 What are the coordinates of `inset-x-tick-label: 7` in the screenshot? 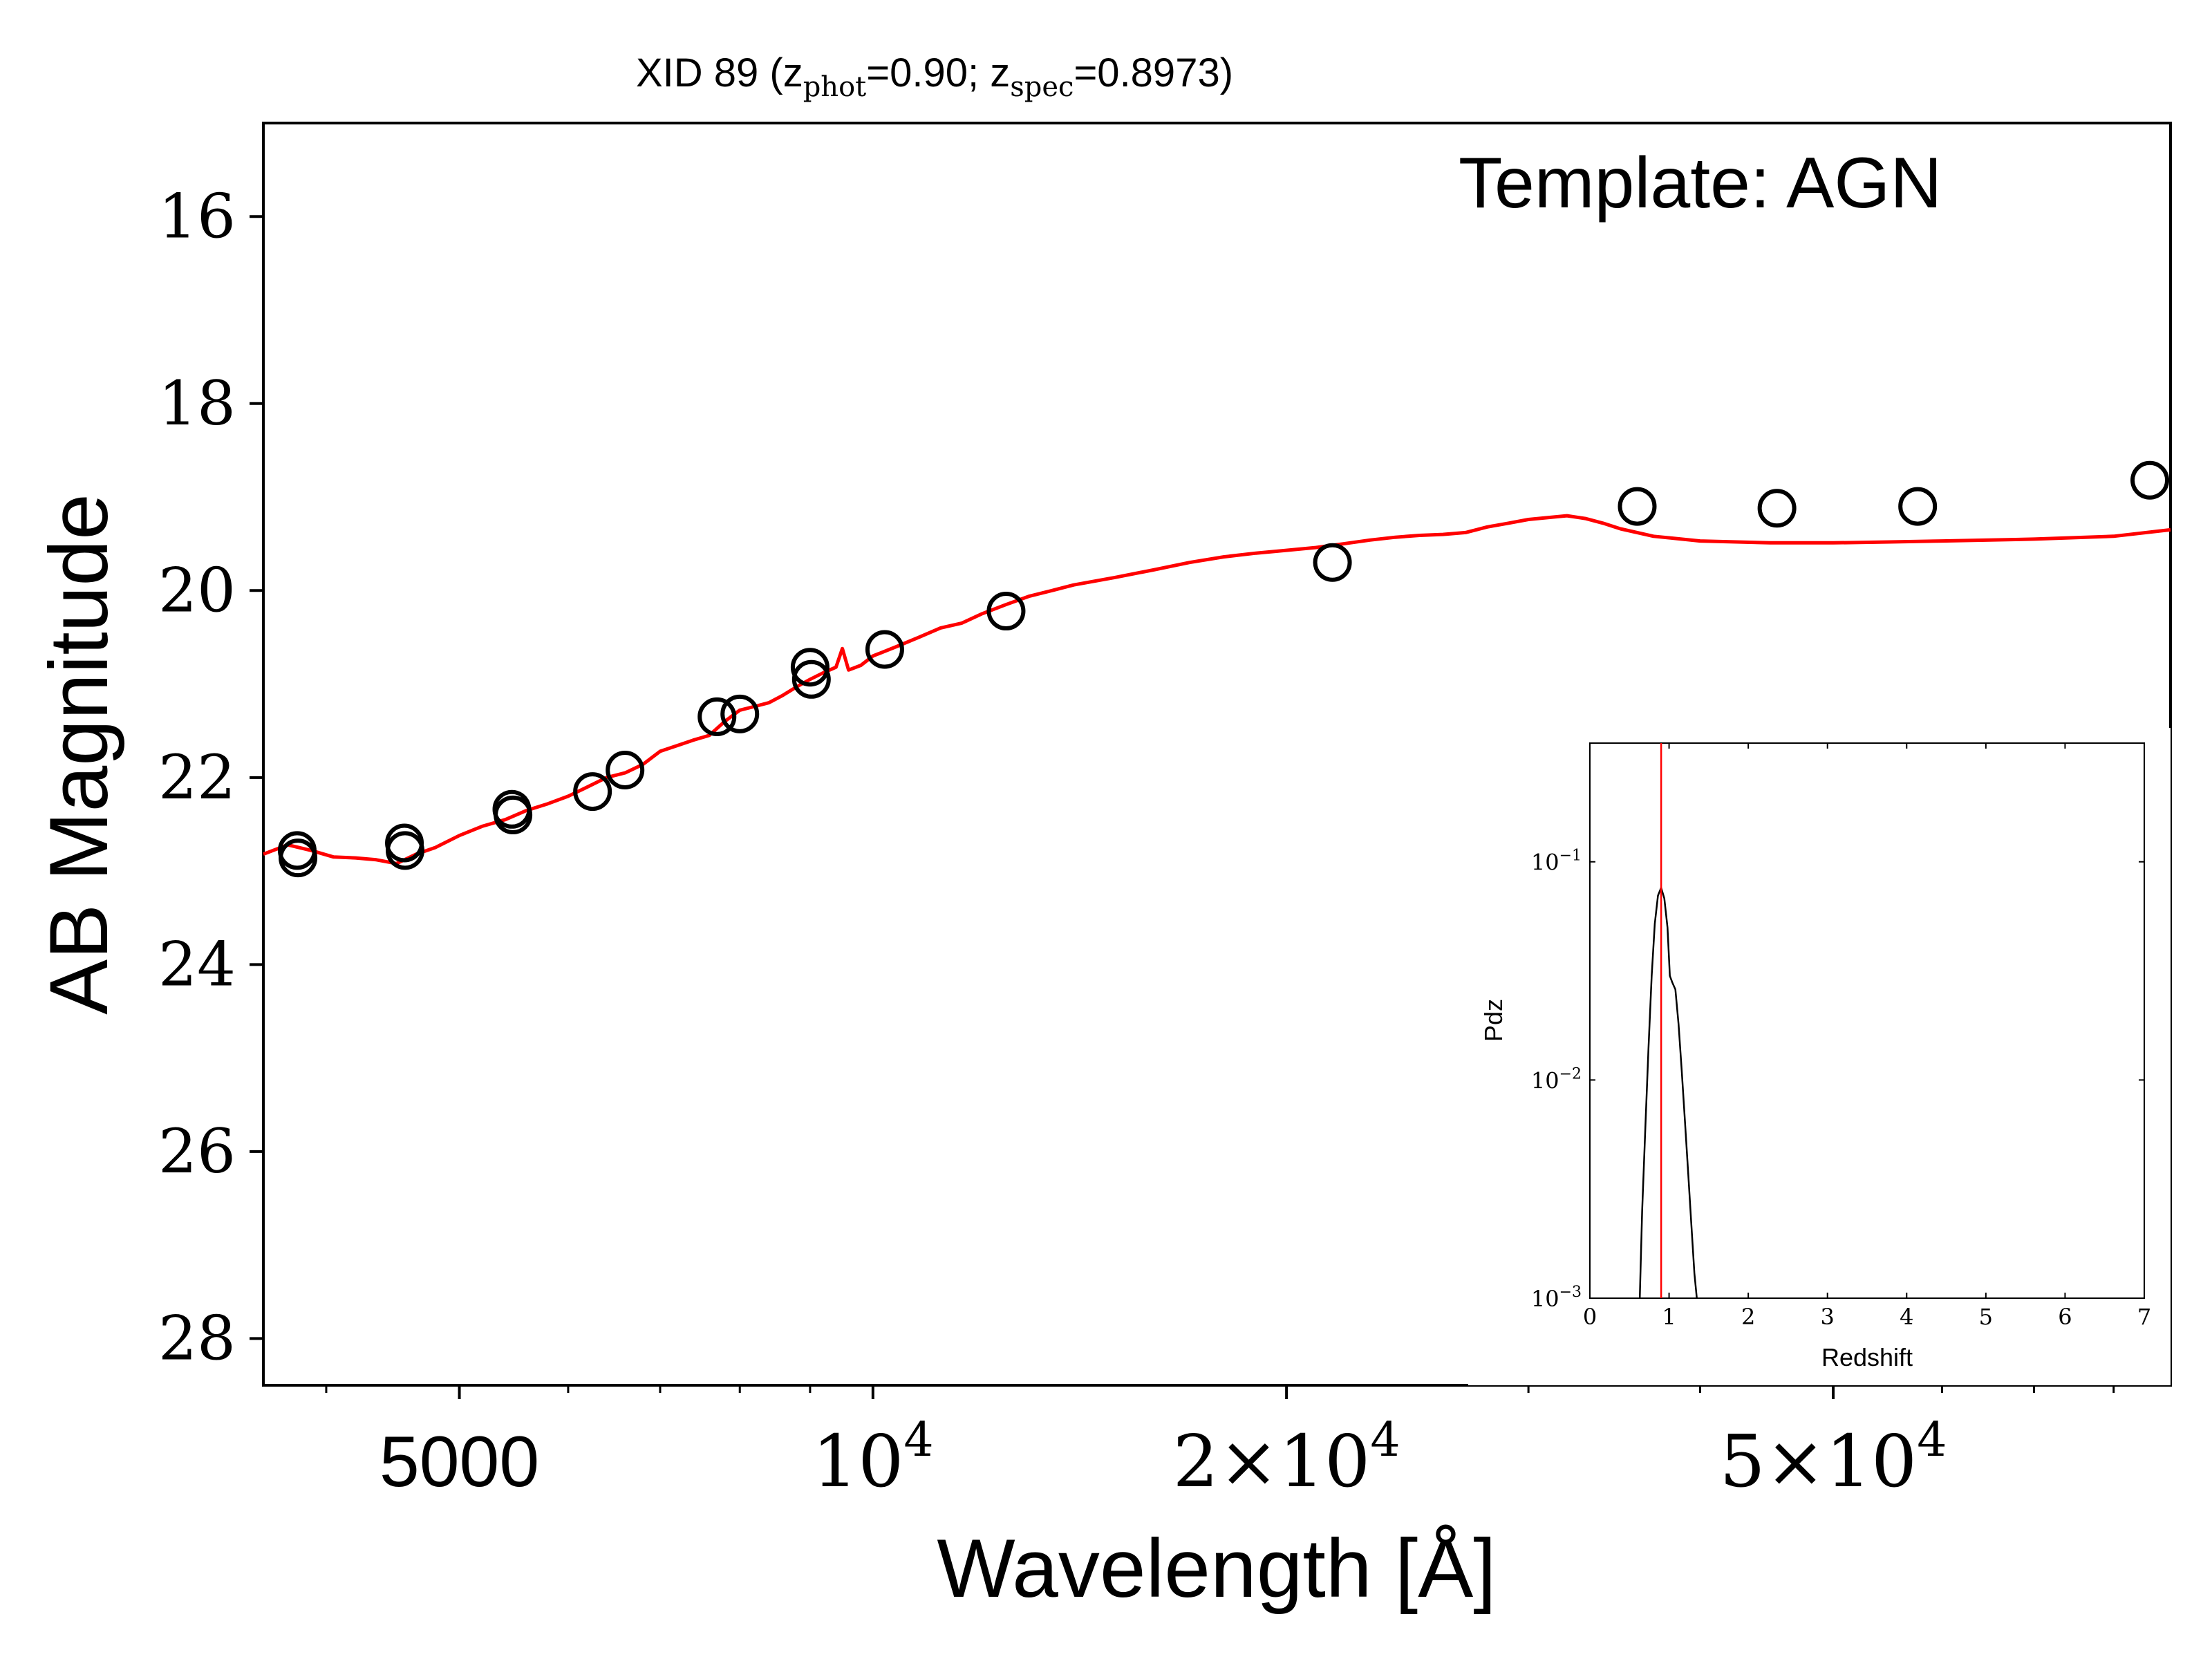 It's located at (2144, 1317).